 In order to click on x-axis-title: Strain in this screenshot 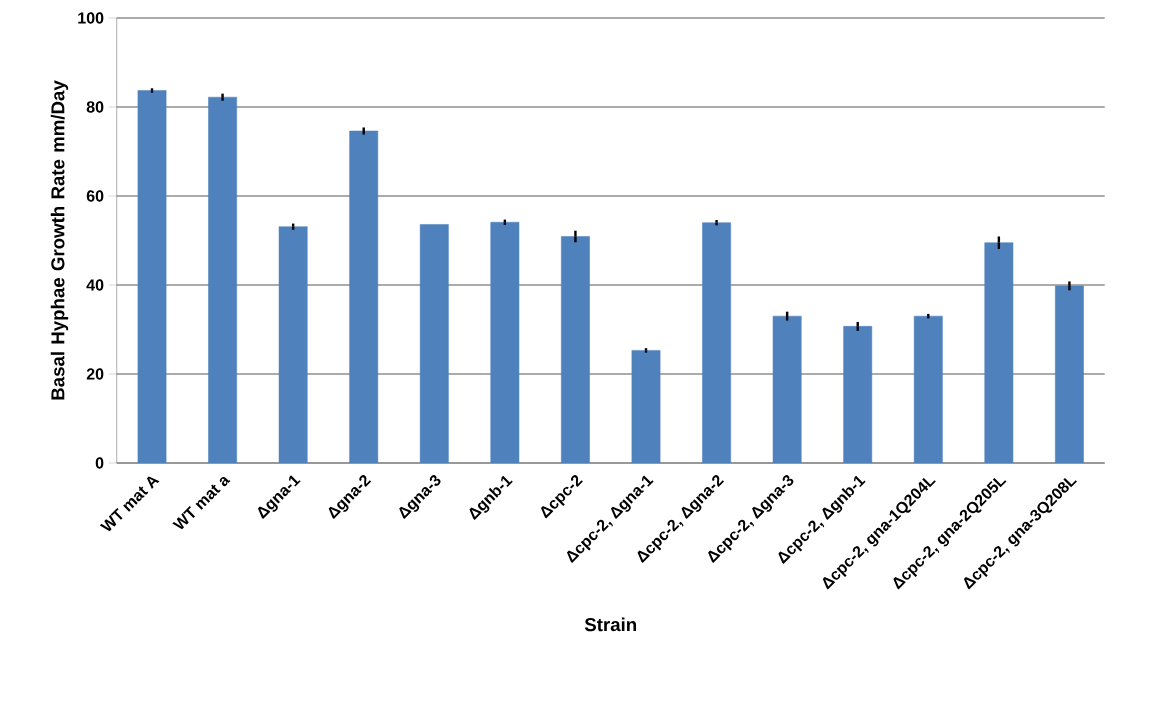, I will do `click(610, 624)`.